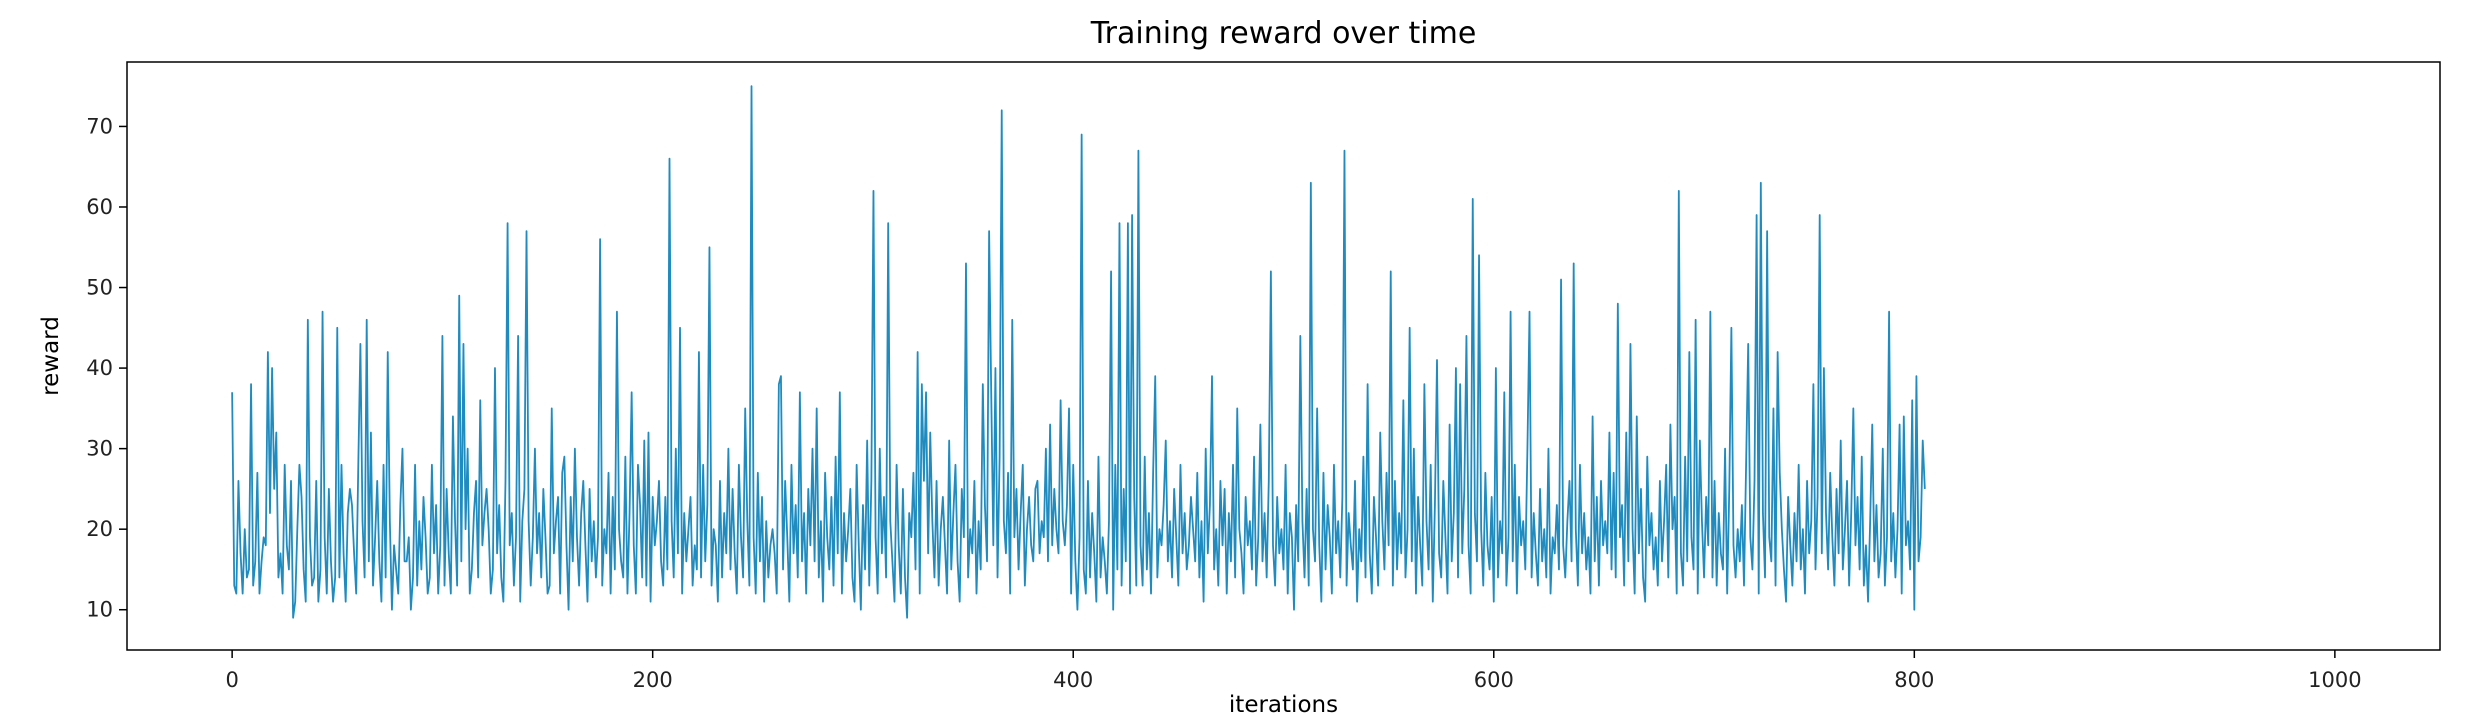 This screenshot has height=716, width=2472. What do you see at coordinates (99, 610) in the screenshot?
I see `y-tick-label: 10` at bounding box center [99, 610].